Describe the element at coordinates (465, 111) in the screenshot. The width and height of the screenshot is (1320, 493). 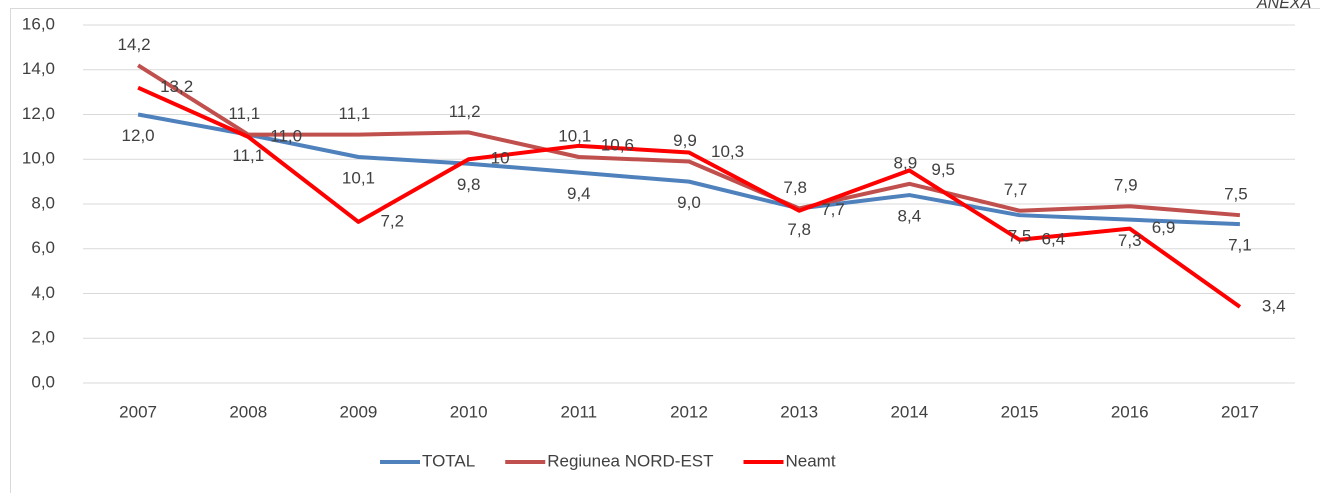
I see `data-label: 11,2` at that location.